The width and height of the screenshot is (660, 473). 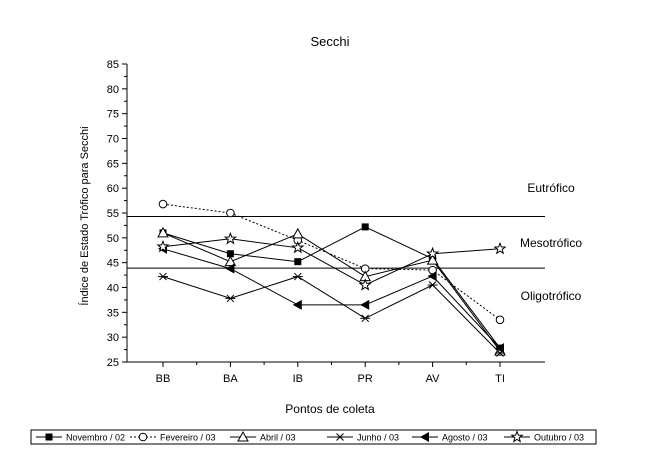 I want to click on y-tick-label: 85, so click(x=113, y=65).